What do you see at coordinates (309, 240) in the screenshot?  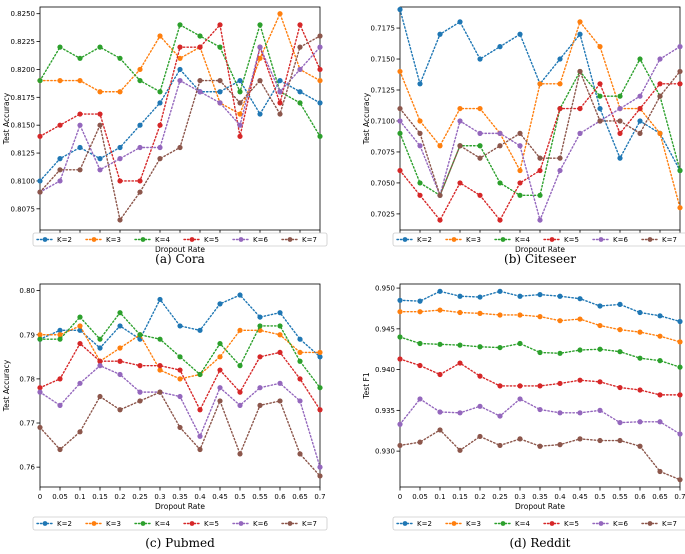 I see `legend-label-k7: K=7` at bounding box center [309, 240].